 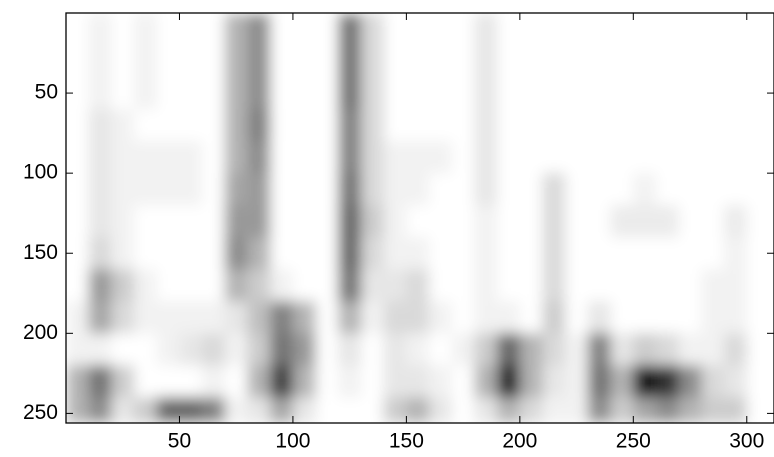 What do you see at coordinates (40, 412) in the screenshot?
I see `y-tick-label: 250` at bounding box center [40, 412].